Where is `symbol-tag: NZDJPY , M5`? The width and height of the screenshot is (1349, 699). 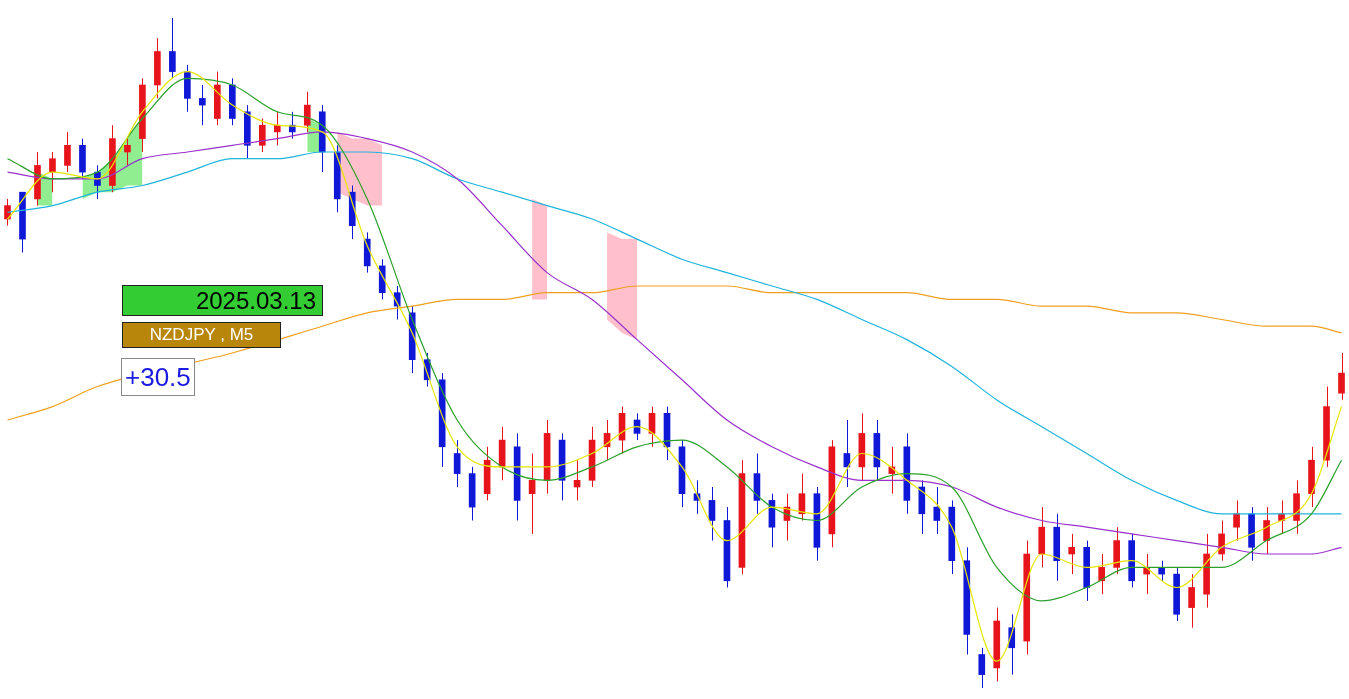 symbol-tag: NZDJPY , M5 is located at coordinates (201, 335).